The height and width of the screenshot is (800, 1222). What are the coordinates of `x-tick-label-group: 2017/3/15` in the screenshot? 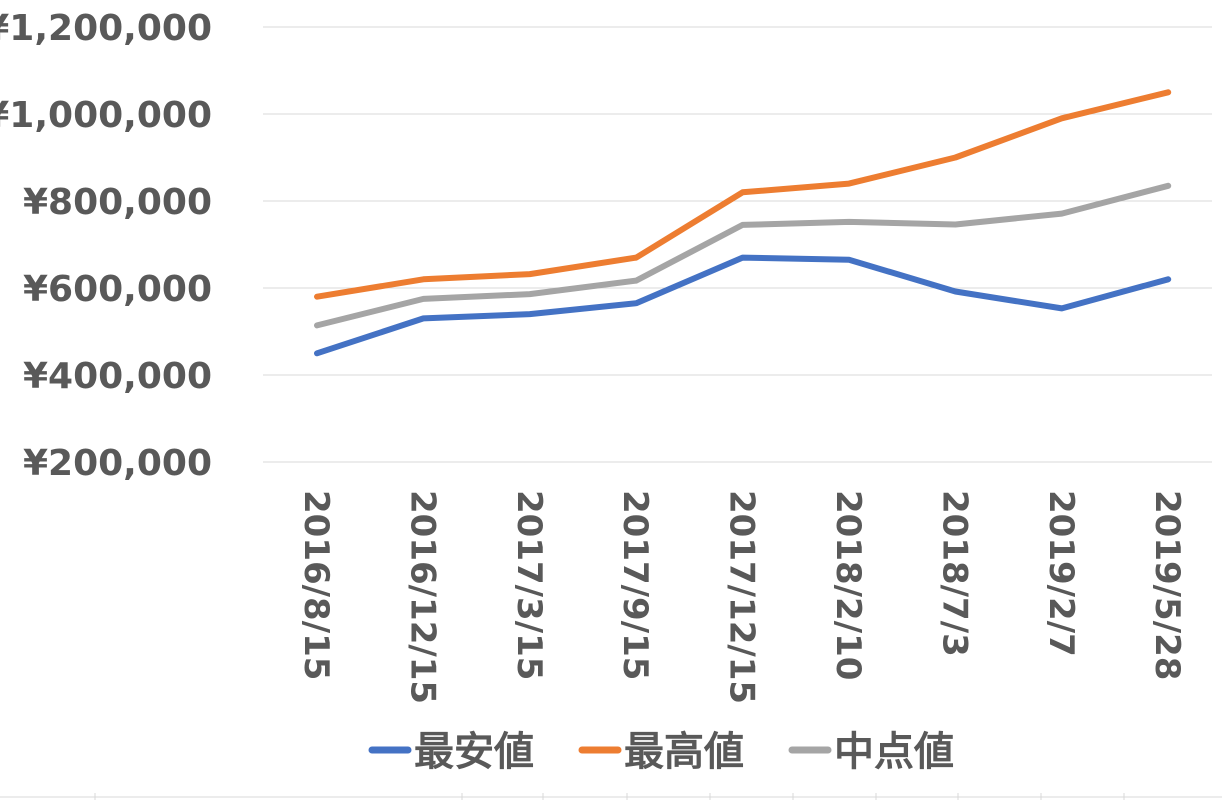 It's located at (529, 585).